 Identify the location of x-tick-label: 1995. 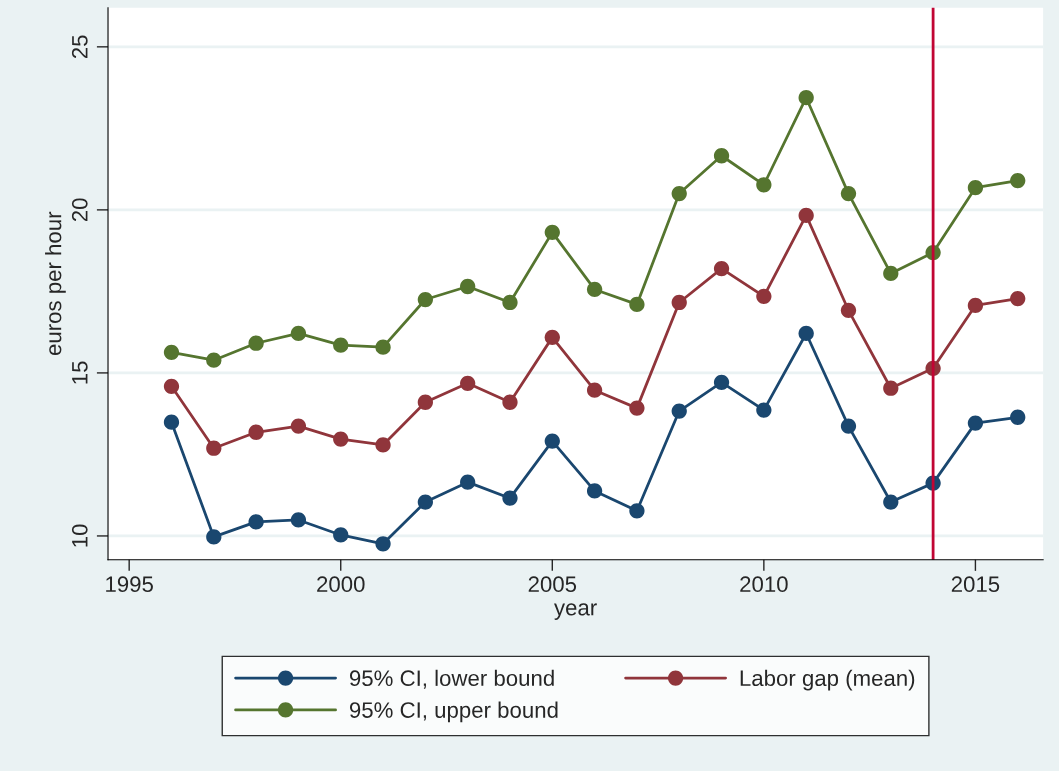
(129, 584).